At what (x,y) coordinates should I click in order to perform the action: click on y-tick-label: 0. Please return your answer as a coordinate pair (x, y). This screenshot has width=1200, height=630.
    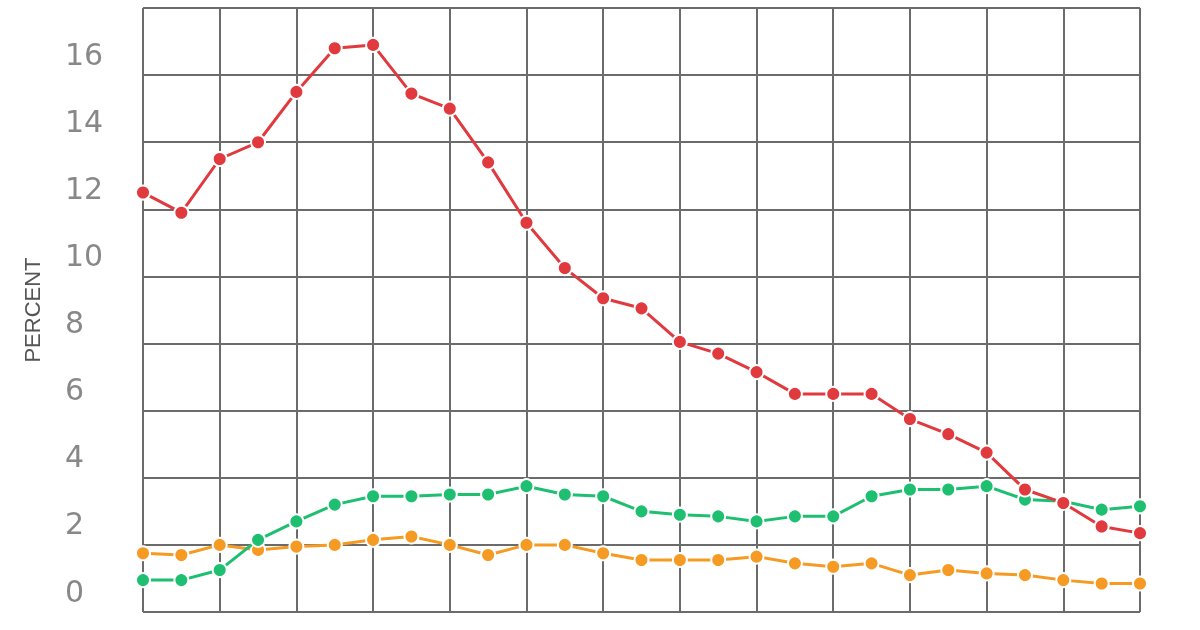
    Looking at the image, I should click on (75, 591).